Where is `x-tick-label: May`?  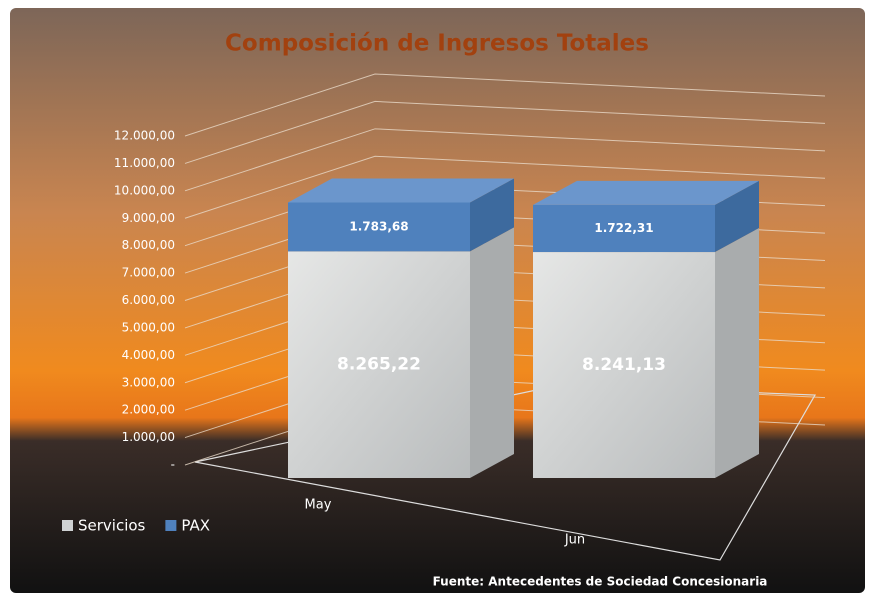 x-tick-label: May is located at coordinates (318, 505).